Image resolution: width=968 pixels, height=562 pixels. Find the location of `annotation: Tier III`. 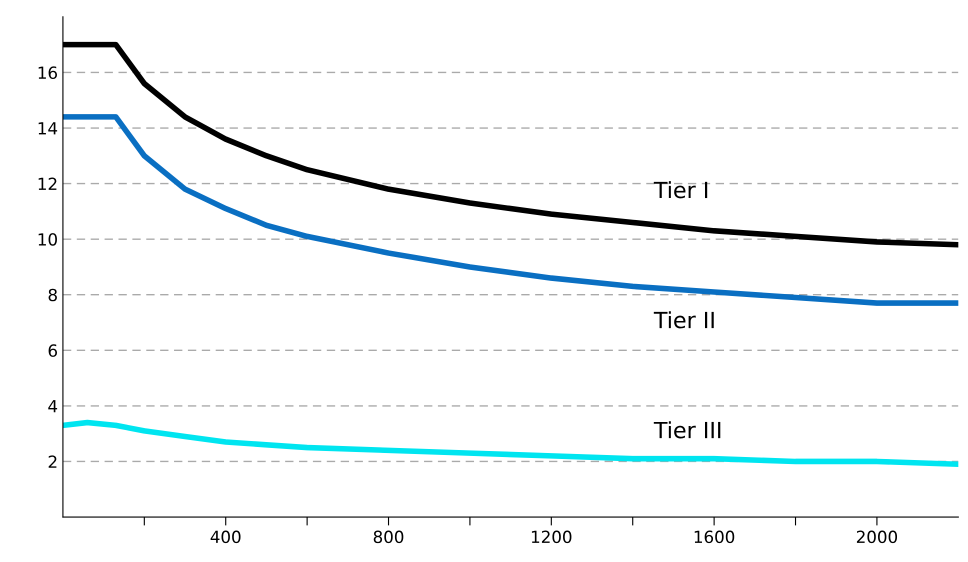

annotation: Tier III is located at coordinates (687, 429).